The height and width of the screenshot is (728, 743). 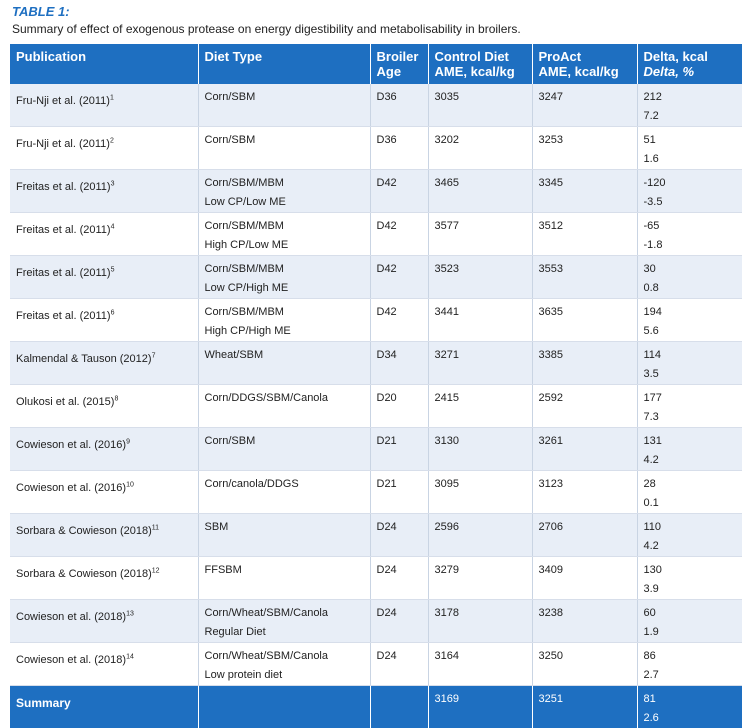 I want to click on header-proact-line2: AME, kcal/kg, so click(x=585, y=71).